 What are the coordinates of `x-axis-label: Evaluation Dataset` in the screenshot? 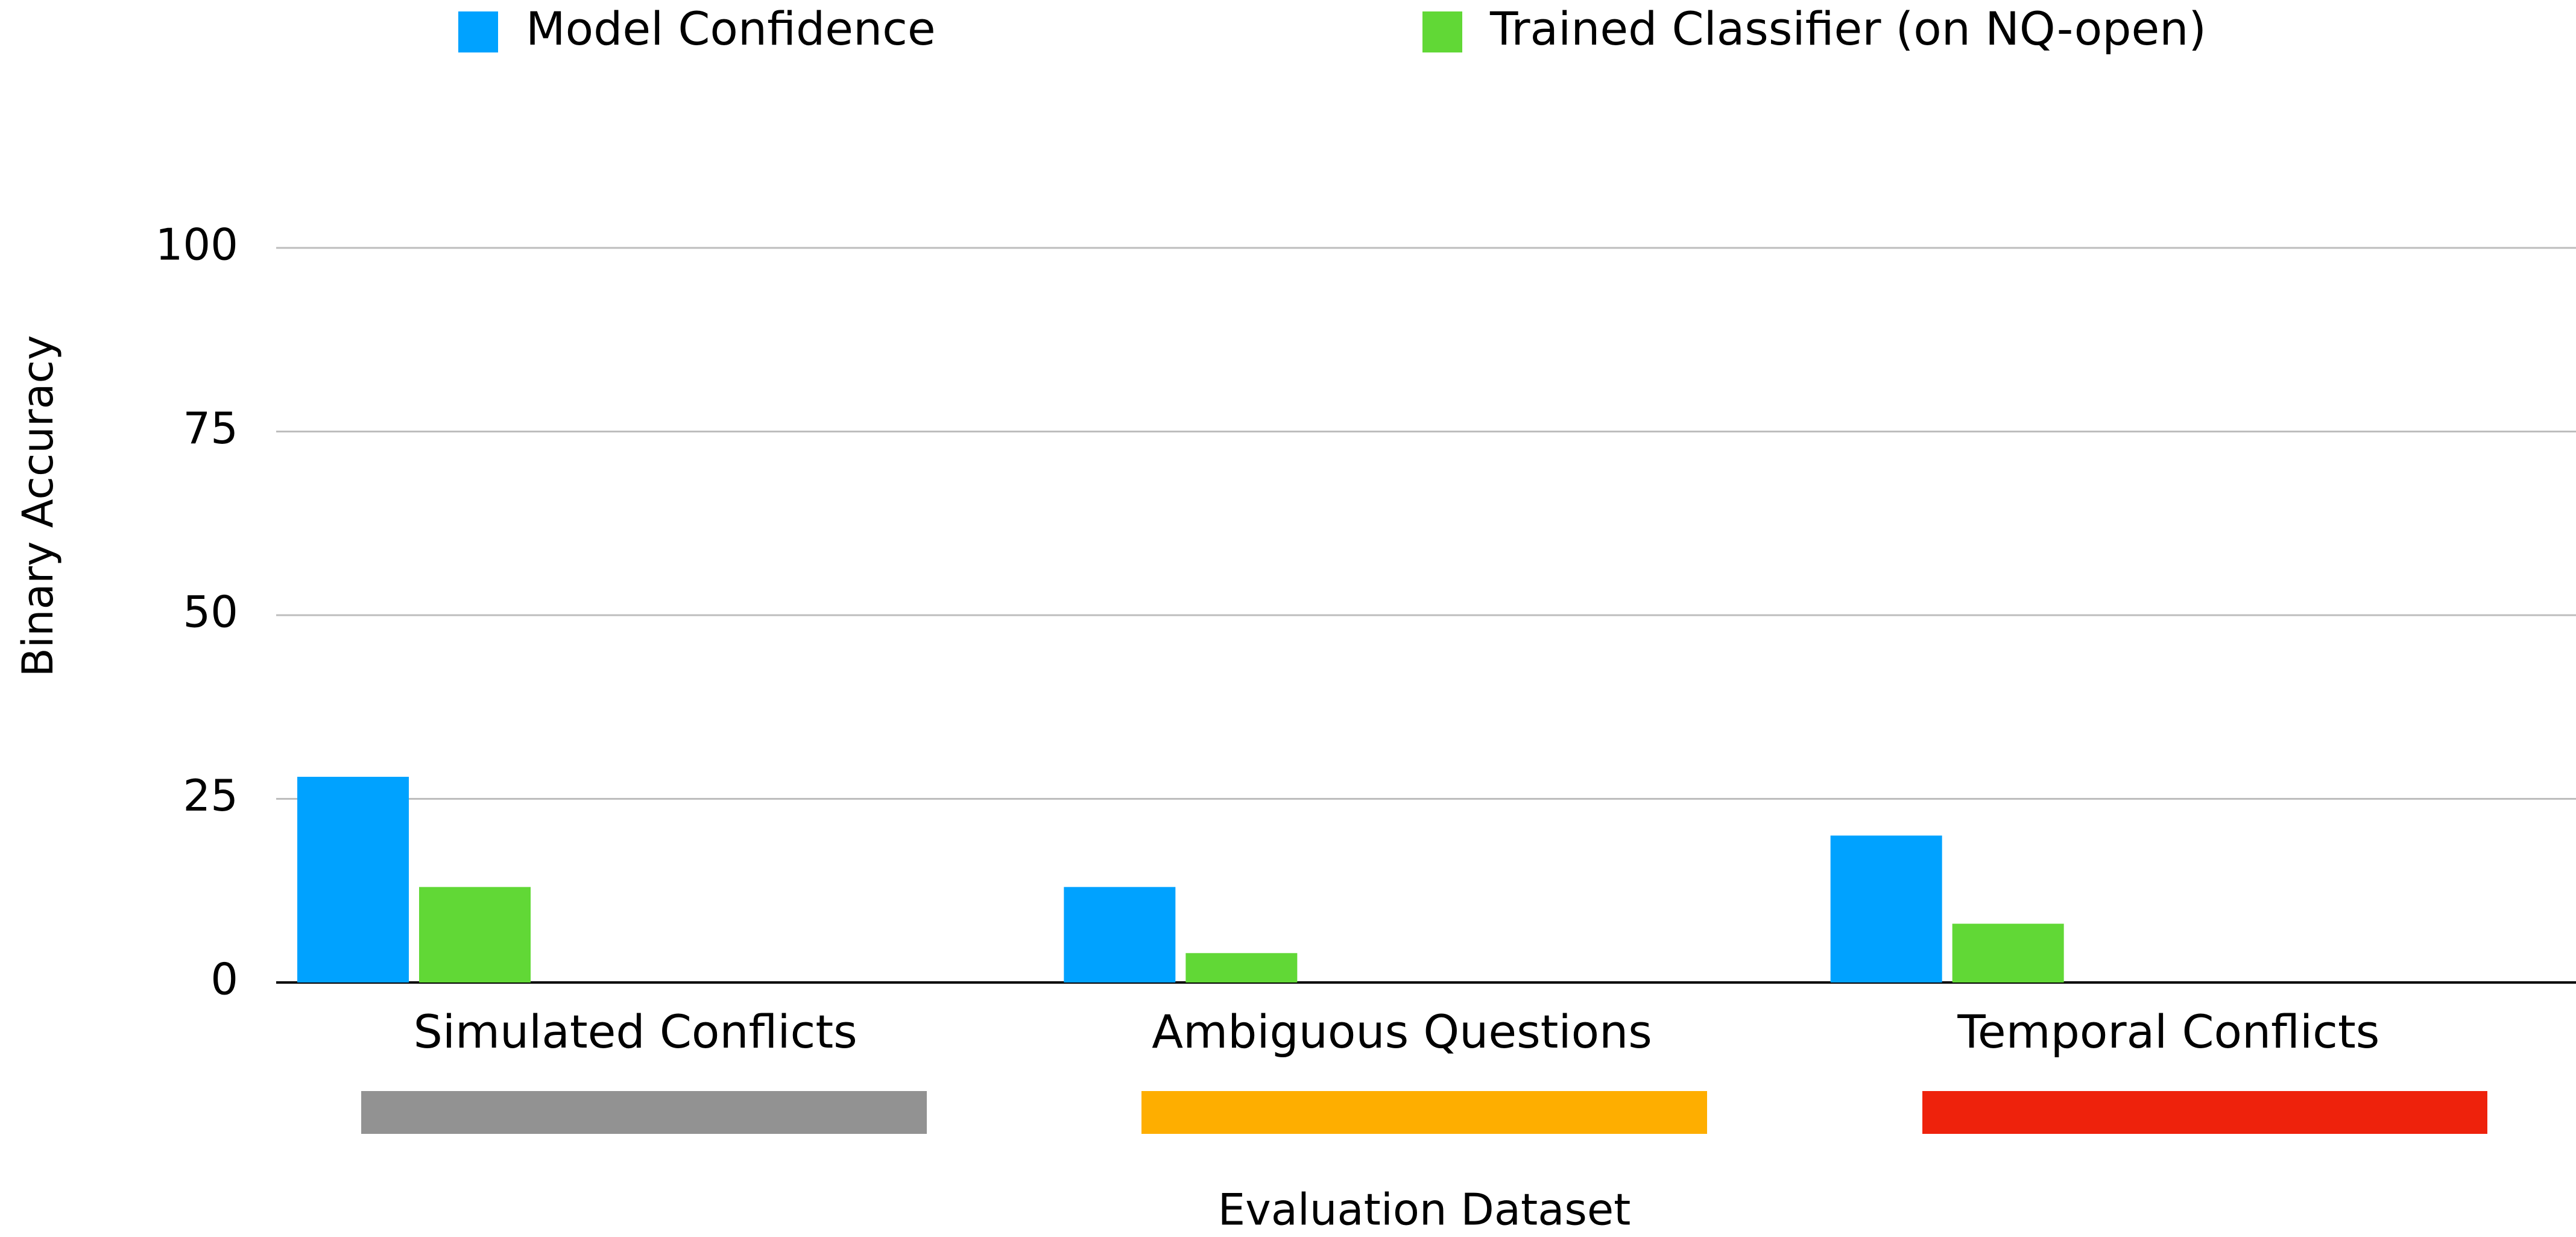 It's located at (1424, 1210).